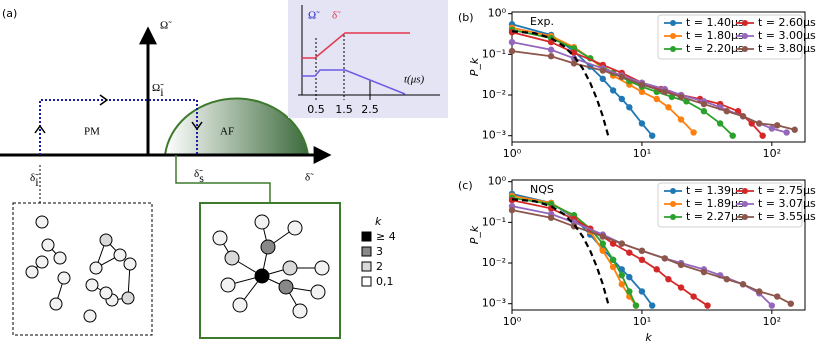 The image size is (831, 352). I want to click on legend-label: t = 1.40μs, so click(715, 22).